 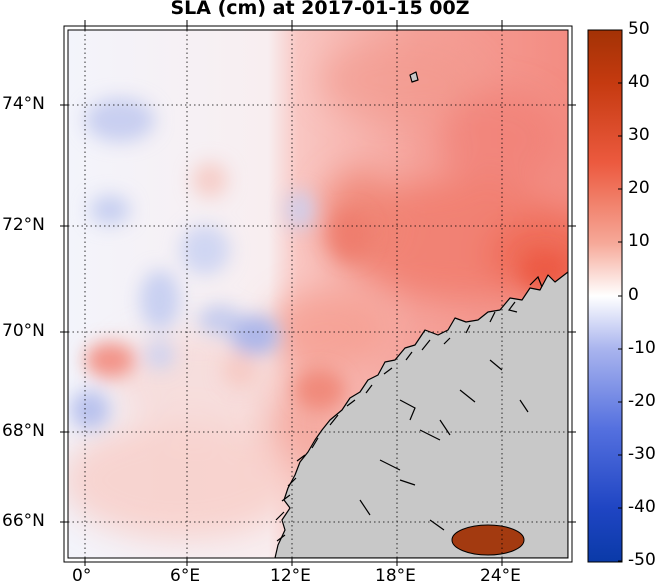 What do you see at coordinates (642, 507) in the screenshot?
I see `colorbar-label-neg40: -40` at bounding box center [642, 507].